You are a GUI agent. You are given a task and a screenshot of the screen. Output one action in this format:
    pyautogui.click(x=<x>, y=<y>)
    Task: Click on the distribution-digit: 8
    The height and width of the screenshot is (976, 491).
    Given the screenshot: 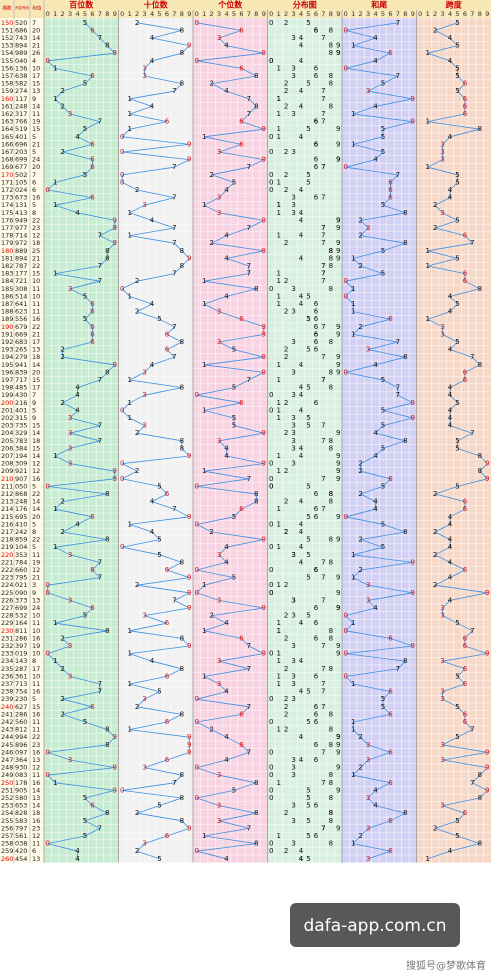 What is the action you would take?
    pyautogui.click(x=331, y=638)
    